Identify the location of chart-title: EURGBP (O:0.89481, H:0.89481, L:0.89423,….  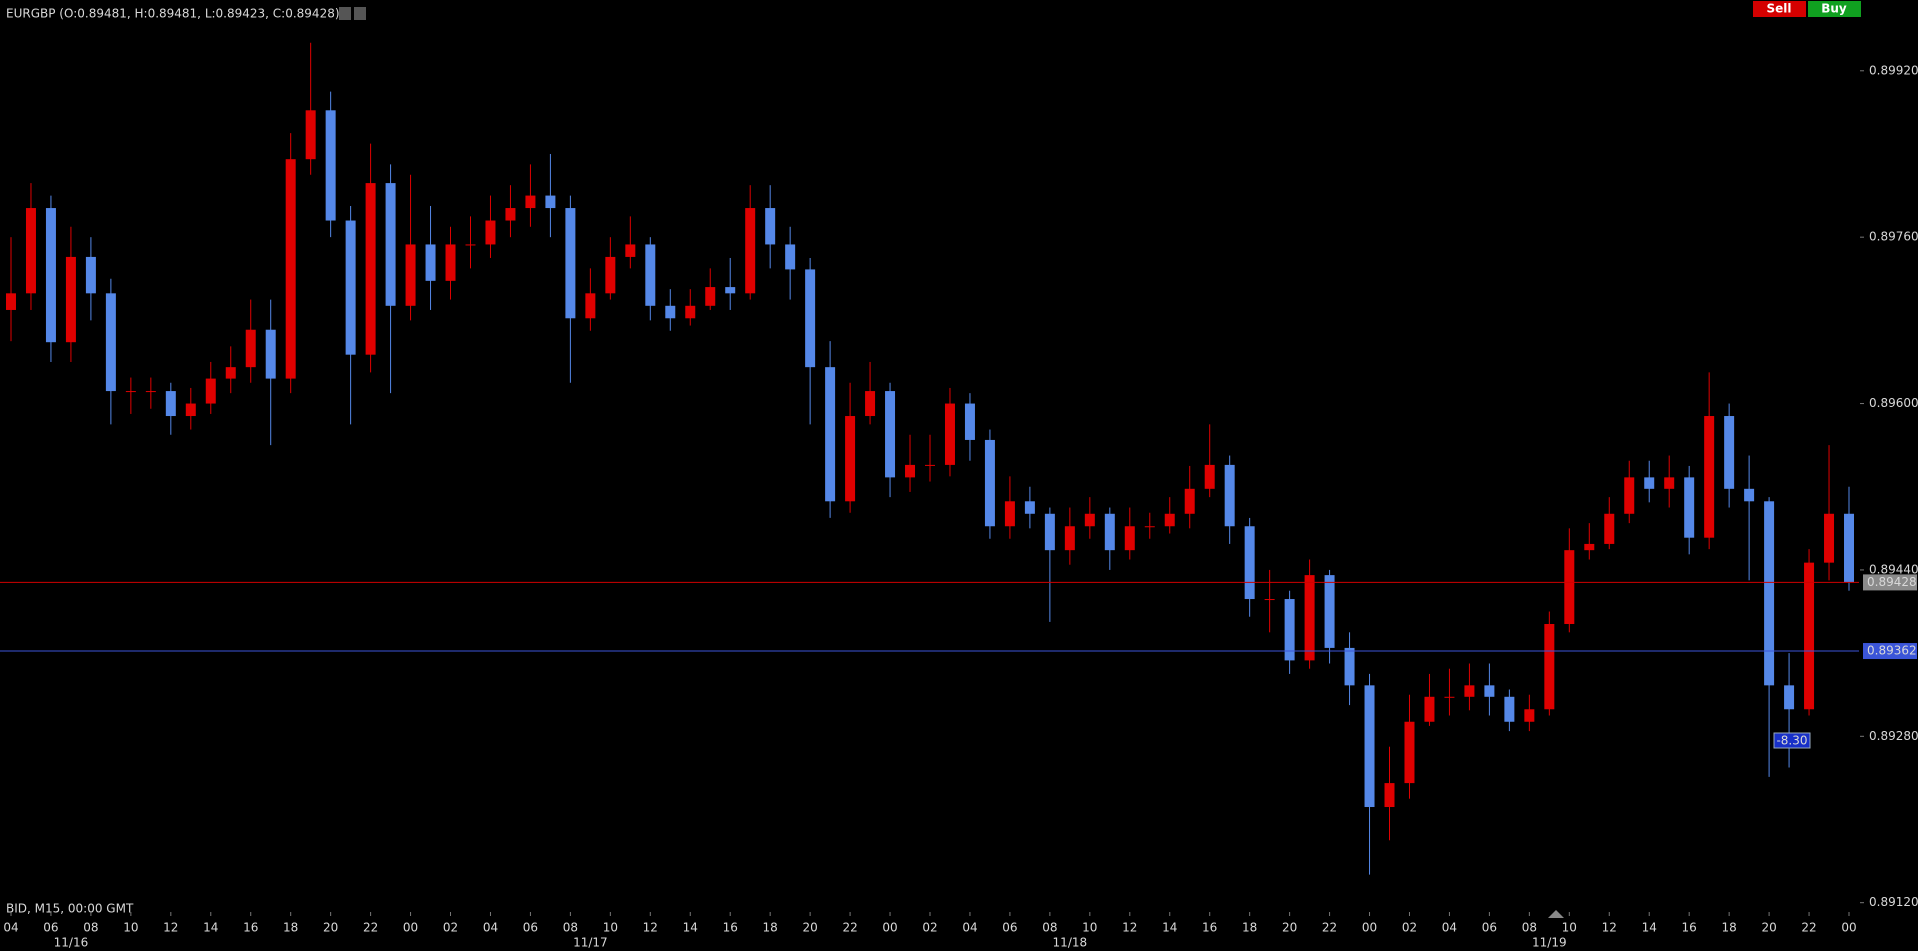
(173, 14).